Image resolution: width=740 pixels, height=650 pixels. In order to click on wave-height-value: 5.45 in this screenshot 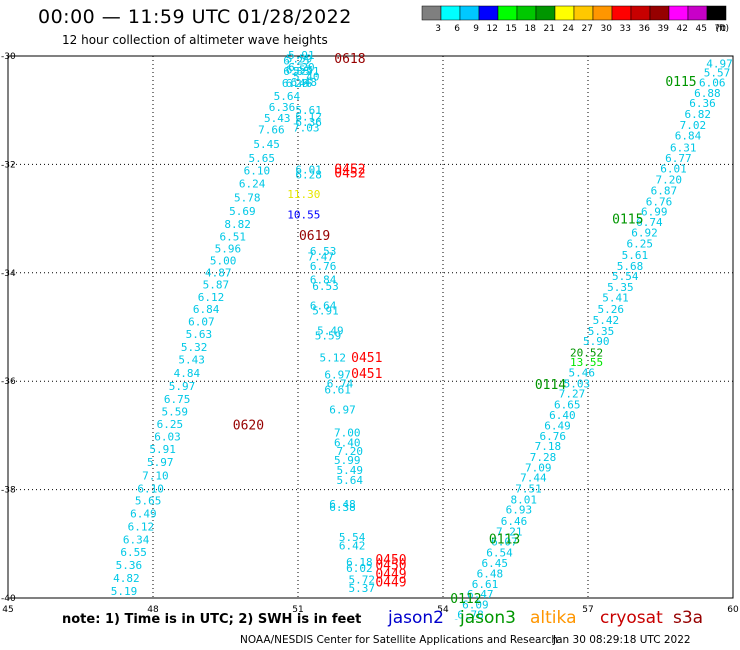, I will do `click(266, 144)`.